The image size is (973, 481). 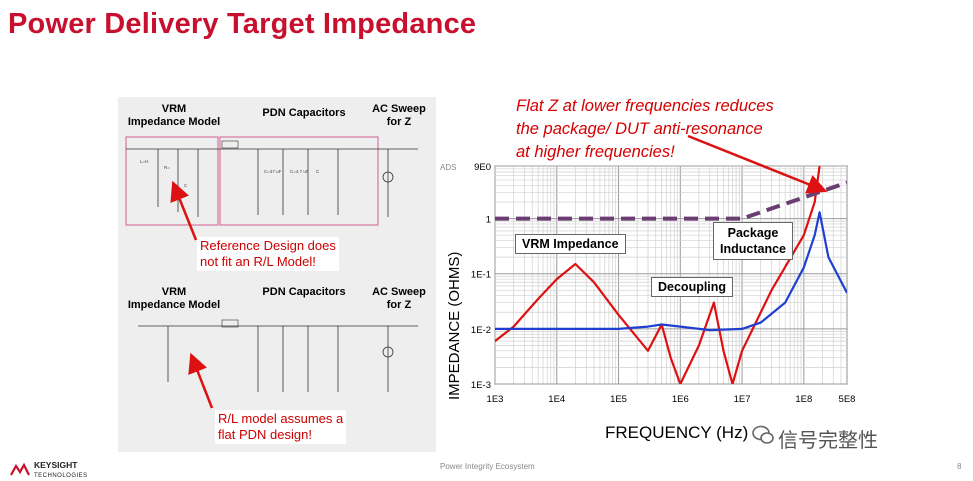 What do you see at coordinates (481, 385) in the screenshot?
I see `y-tick-label: 1E-3` at bounding box center [481, 385].